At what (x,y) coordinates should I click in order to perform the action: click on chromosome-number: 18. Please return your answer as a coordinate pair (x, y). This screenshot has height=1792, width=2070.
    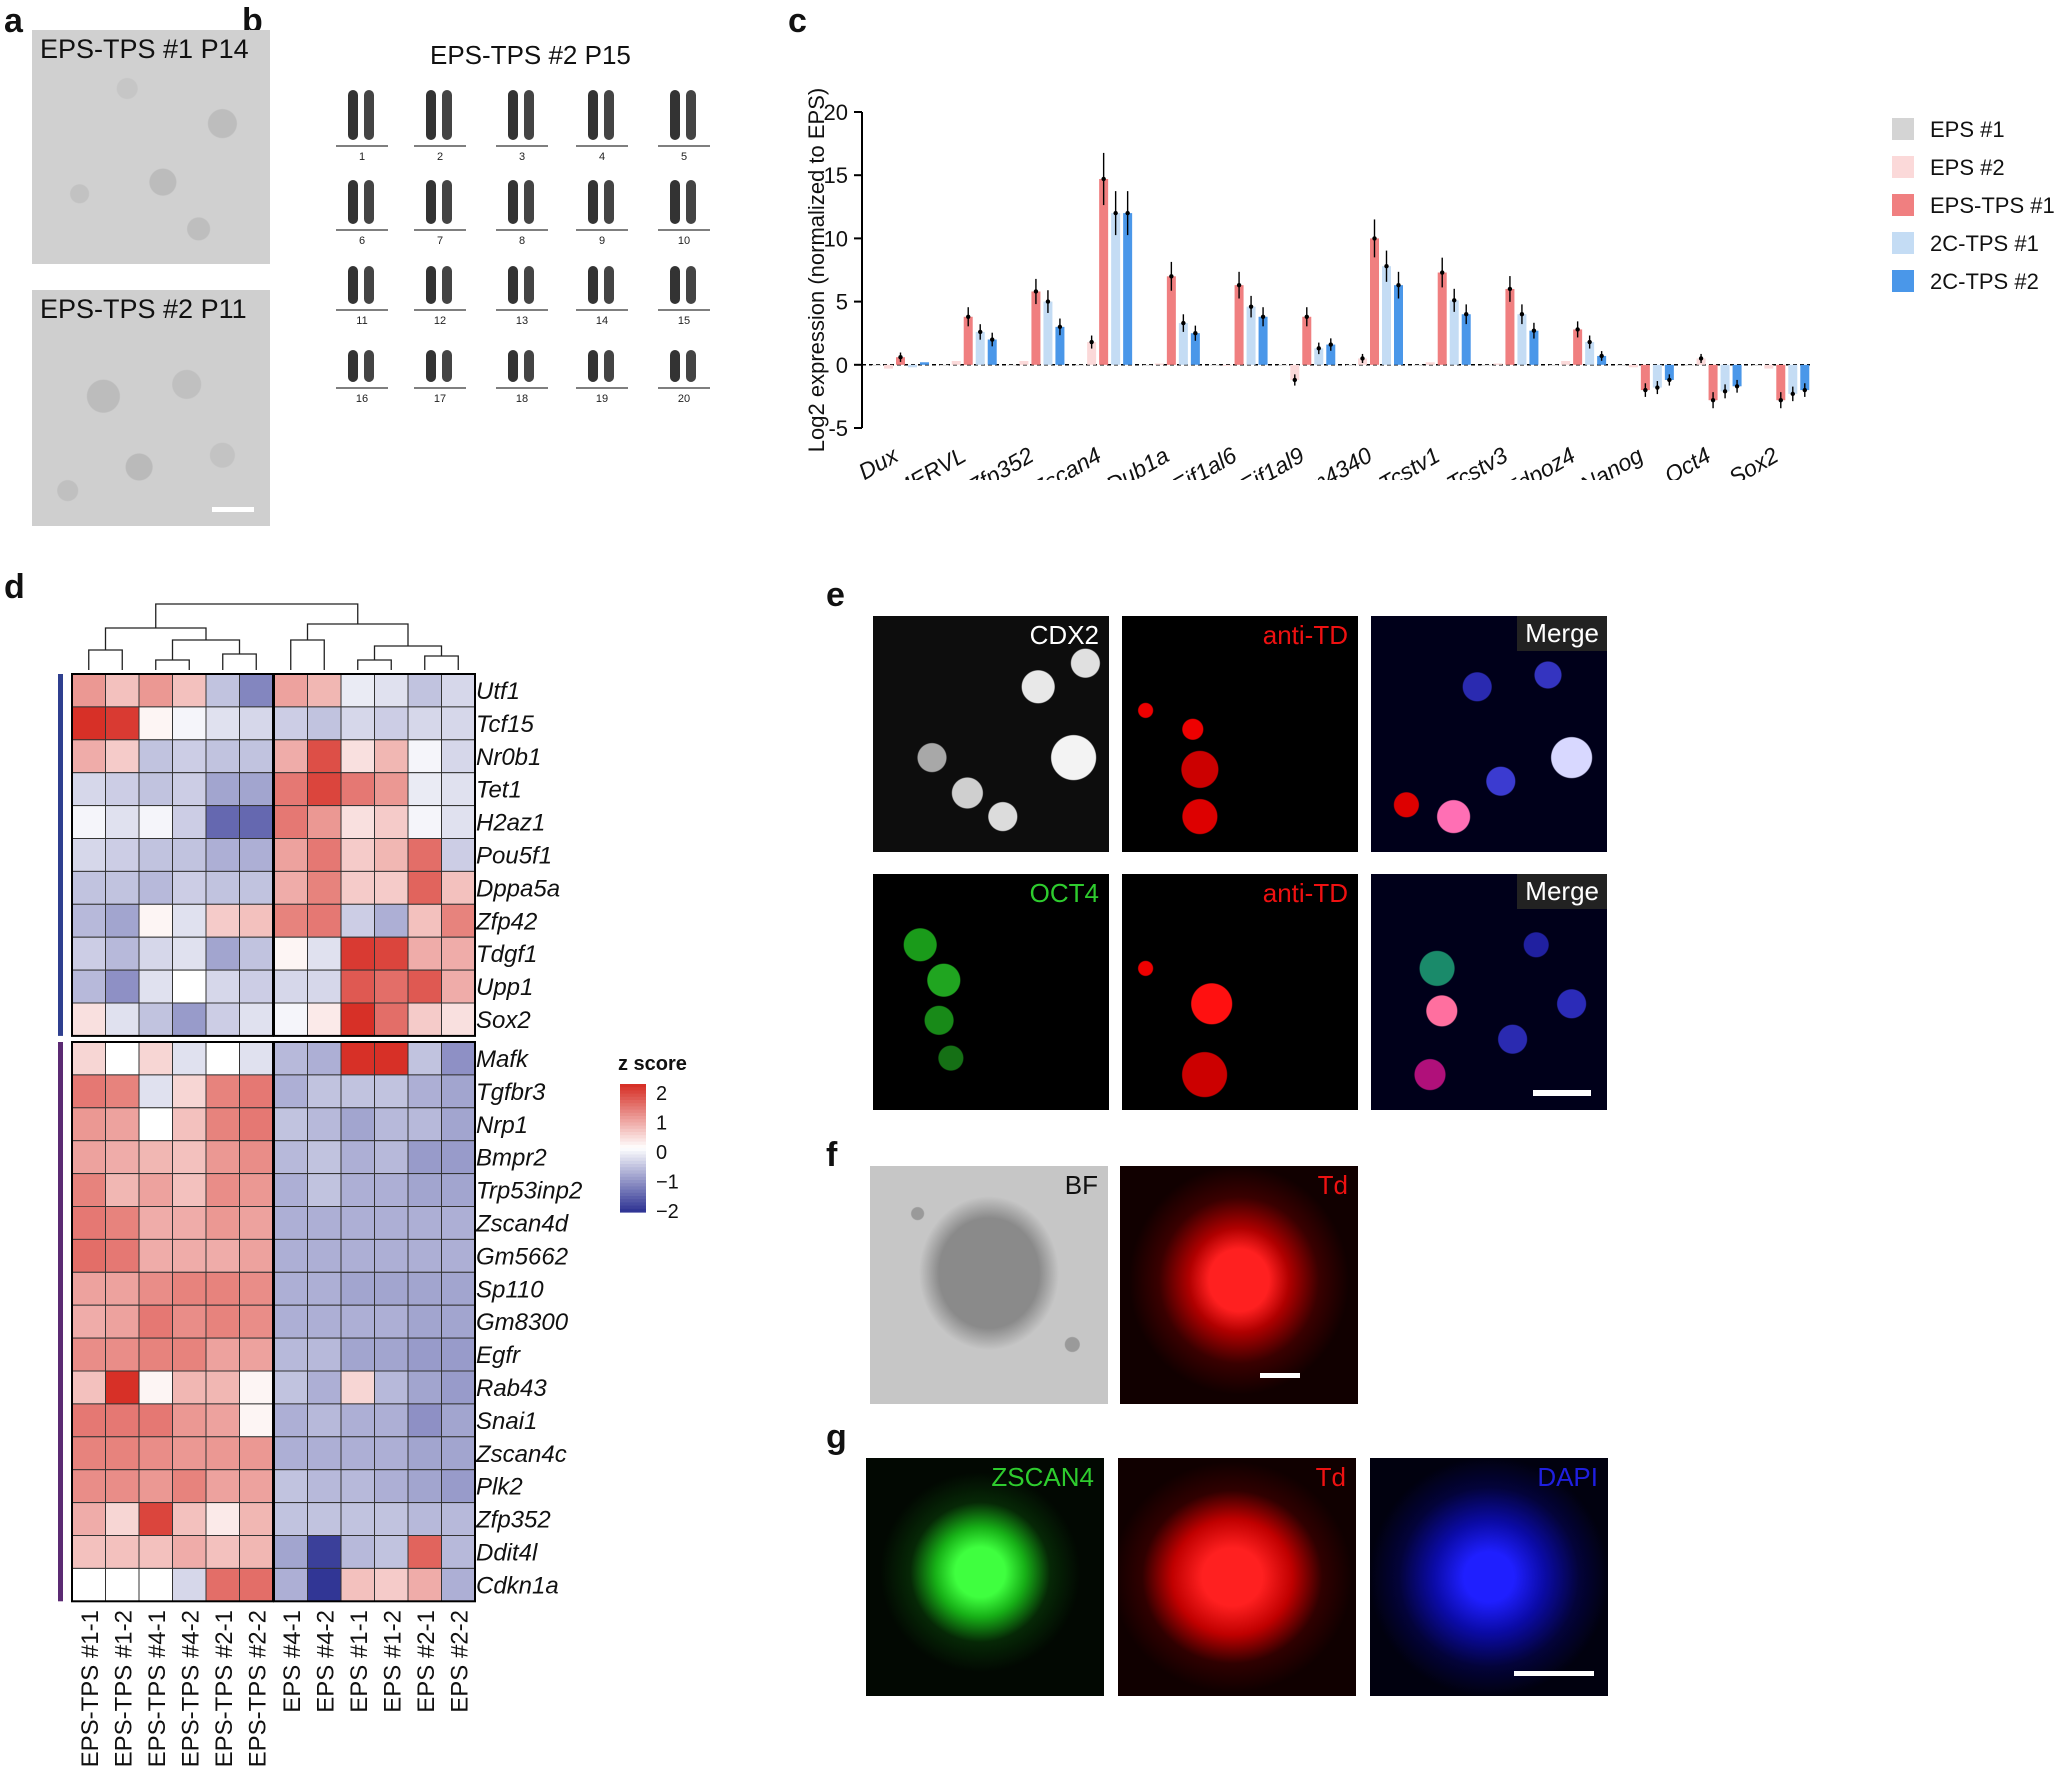
    Looking at the image, I should click on (522, 399).